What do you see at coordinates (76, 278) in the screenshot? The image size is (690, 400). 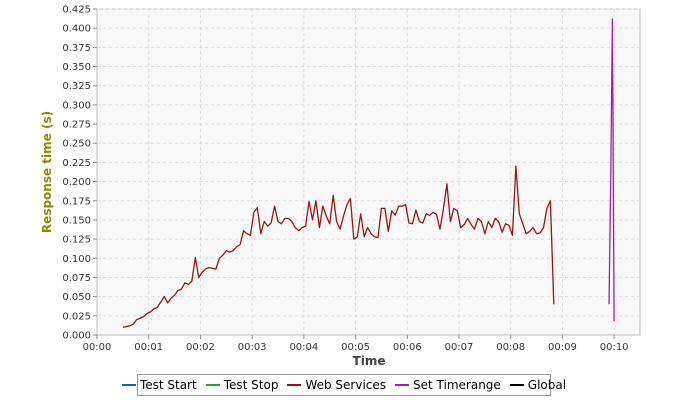 I see `y-tick-label: 0.075` at bounding box center [76, 278].